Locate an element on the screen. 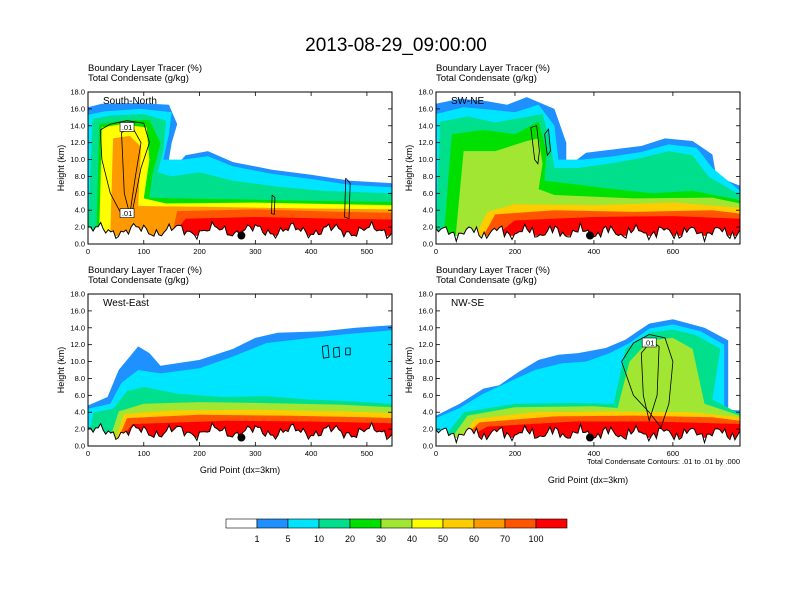 This screenshot has width=792, height=612. colorbar-label: 30 is located at coordinates (381, 539).